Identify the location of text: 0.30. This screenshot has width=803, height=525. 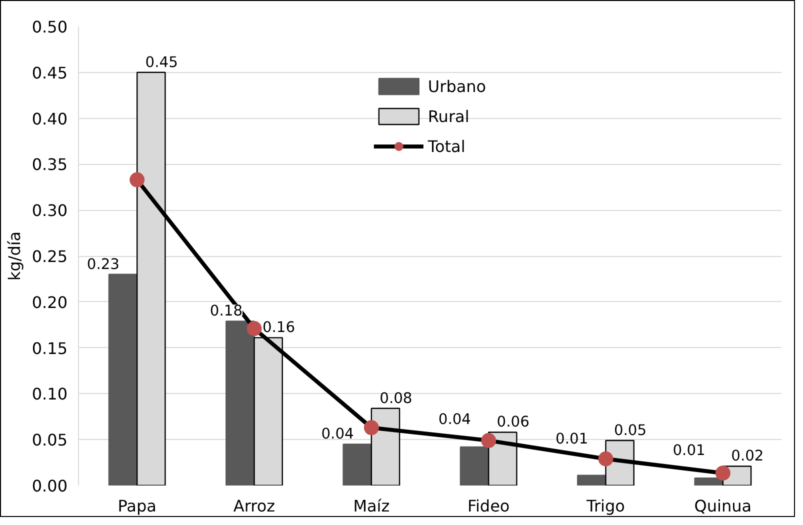
(50, 210).